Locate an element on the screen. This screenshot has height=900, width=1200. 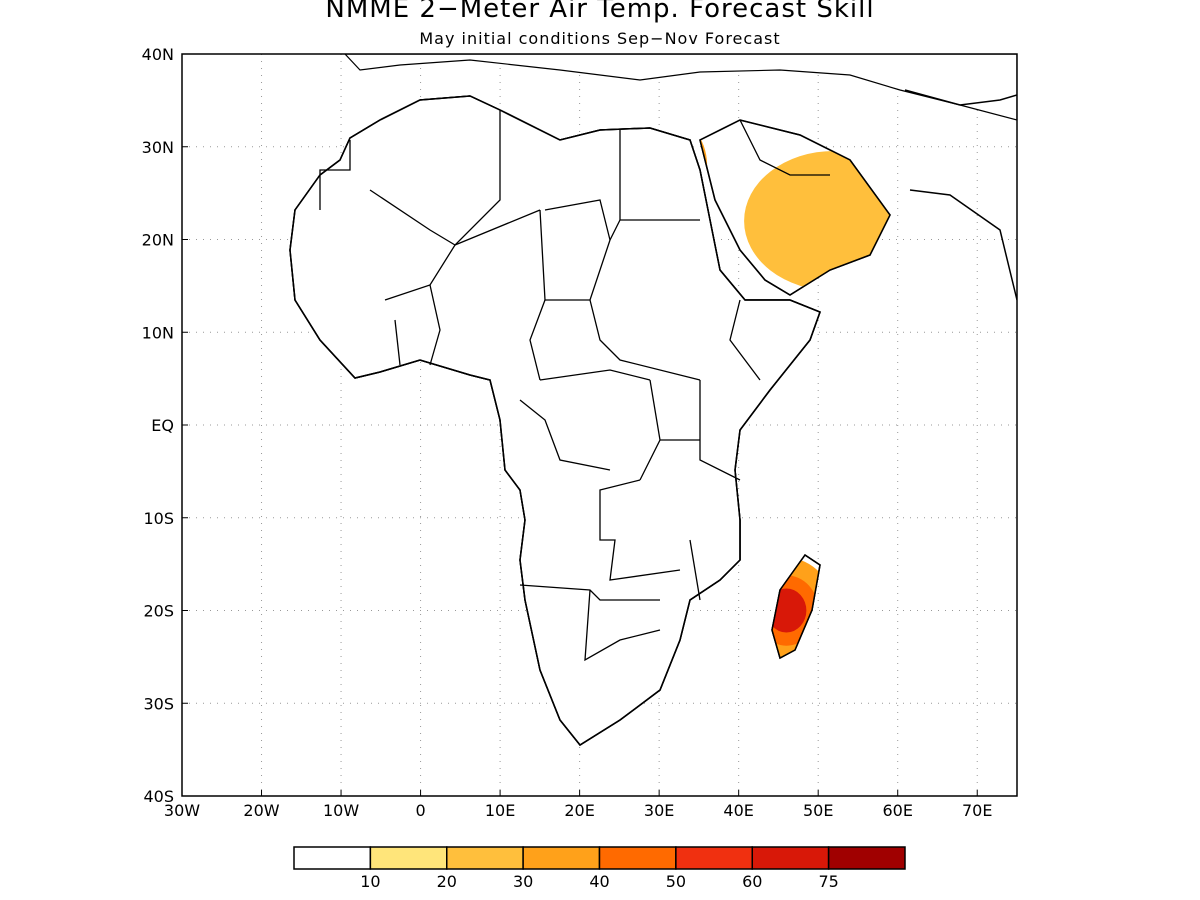
y-tick-label-3: 10N is located at coordinates (158, 332).